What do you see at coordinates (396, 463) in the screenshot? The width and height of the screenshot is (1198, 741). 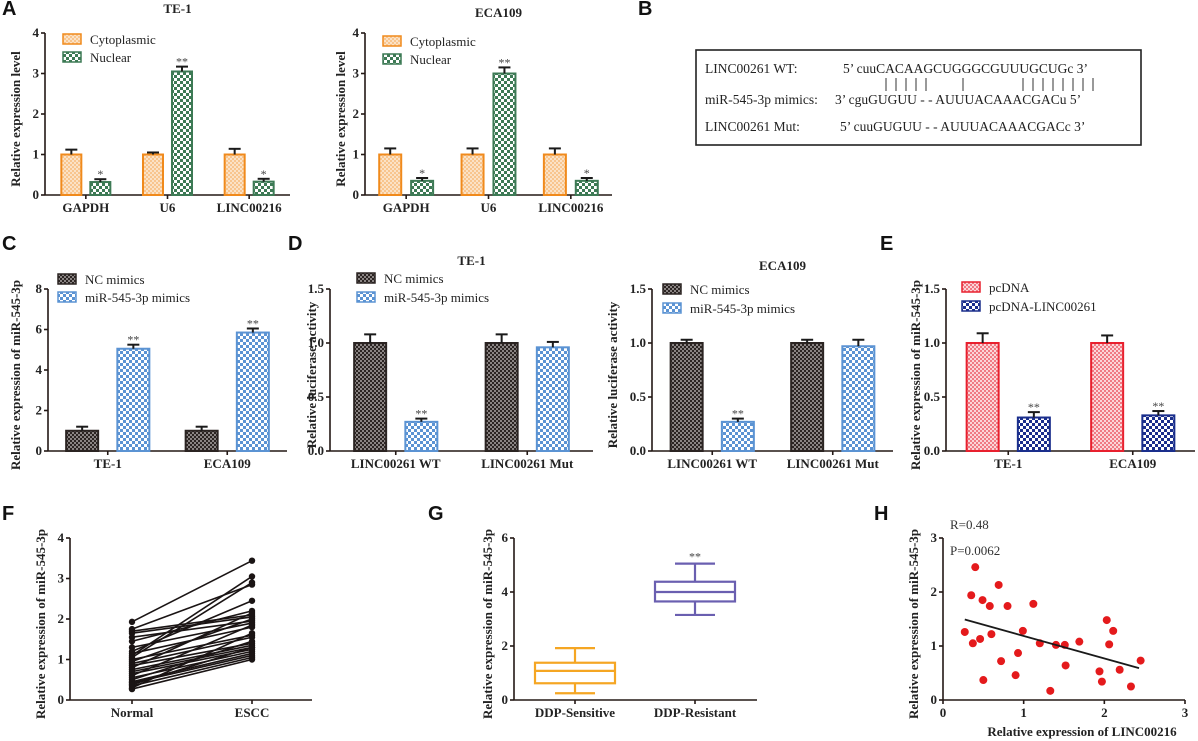 I see `x-tick-label: LINC00261 WT` at bounding box center [396, 463].